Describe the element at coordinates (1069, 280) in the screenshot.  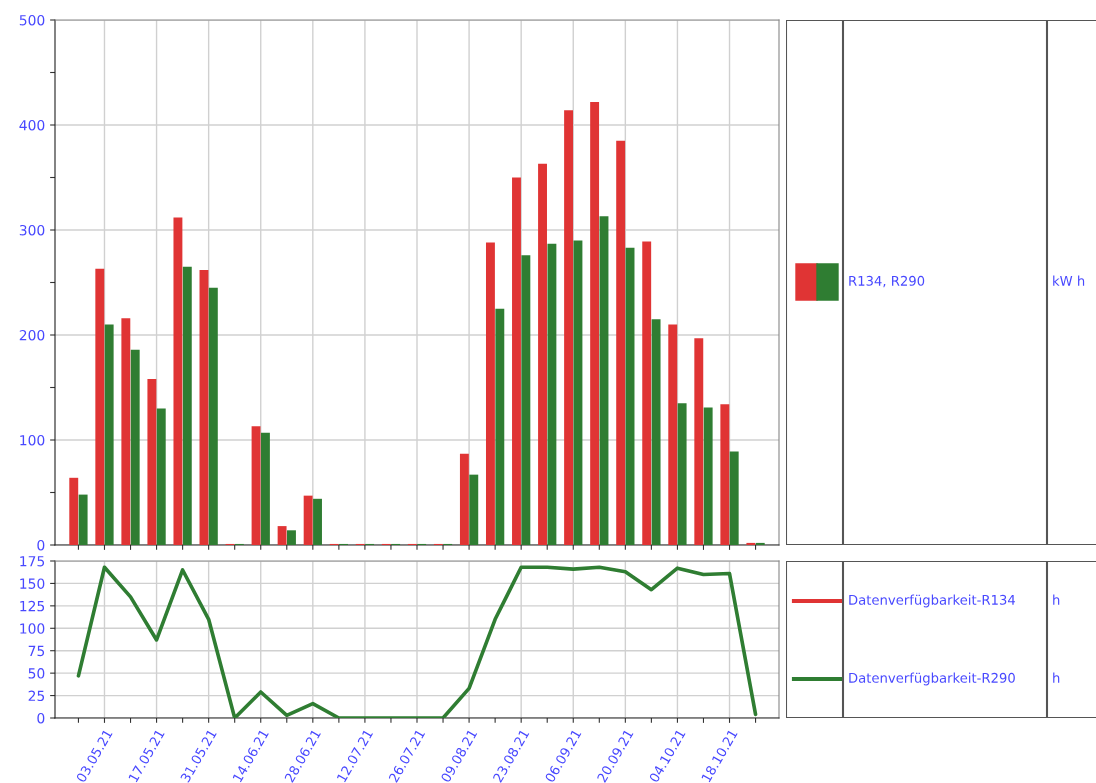
I see `text: kW h` at that location.